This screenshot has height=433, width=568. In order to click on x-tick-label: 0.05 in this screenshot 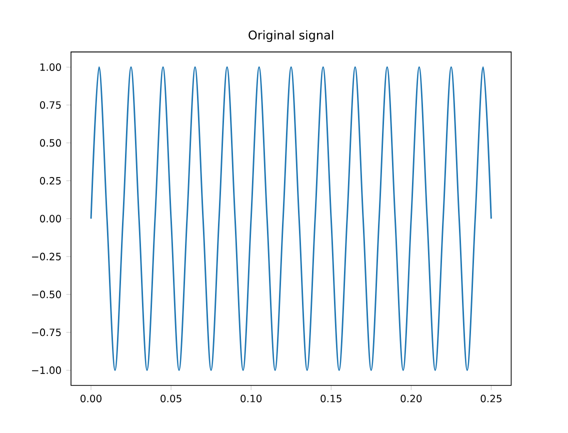, I will do `click(171, 398)`.